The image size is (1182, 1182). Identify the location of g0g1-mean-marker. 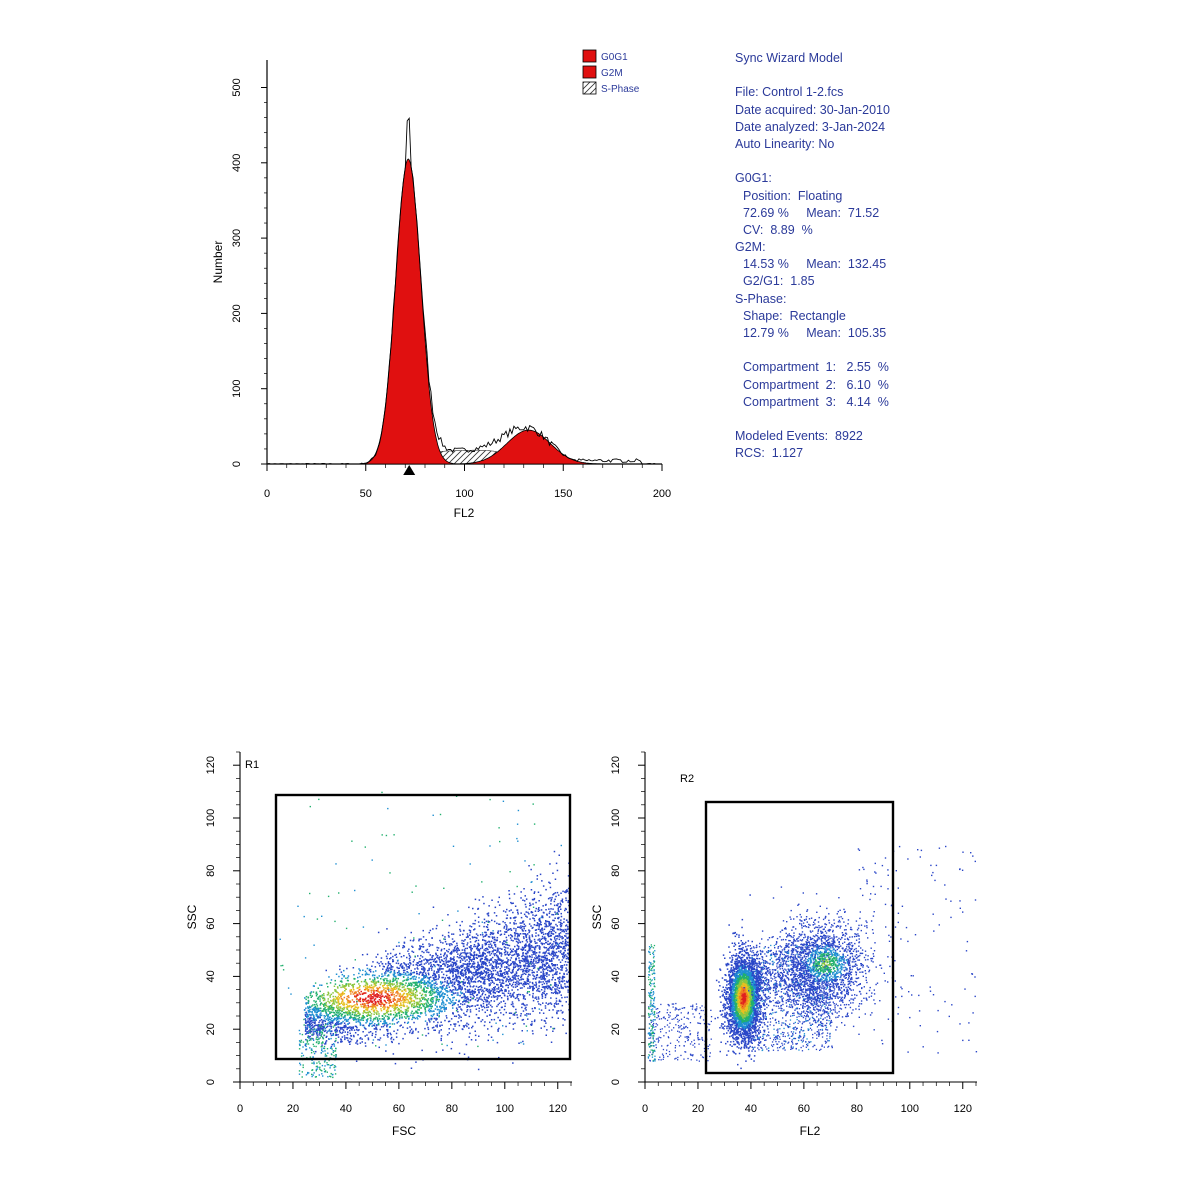
(409, 470).